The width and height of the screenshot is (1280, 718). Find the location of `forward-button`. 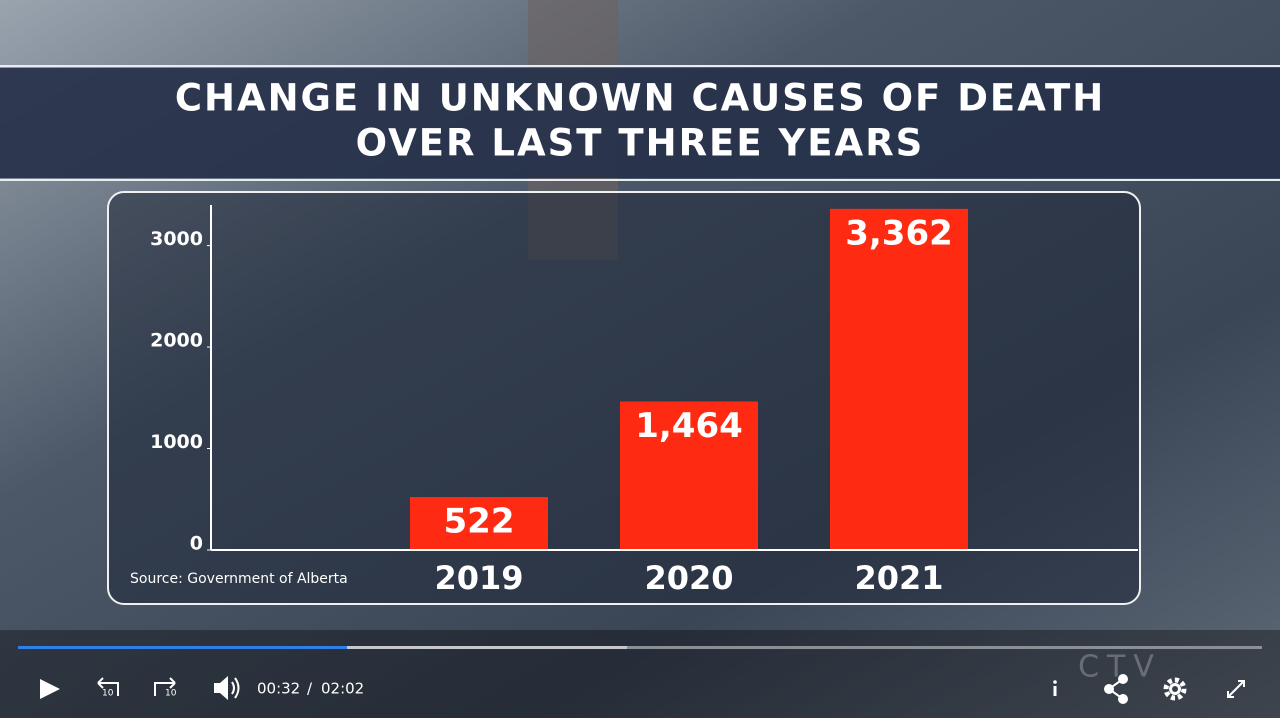

forward-button is located at coordinates (165, 686).